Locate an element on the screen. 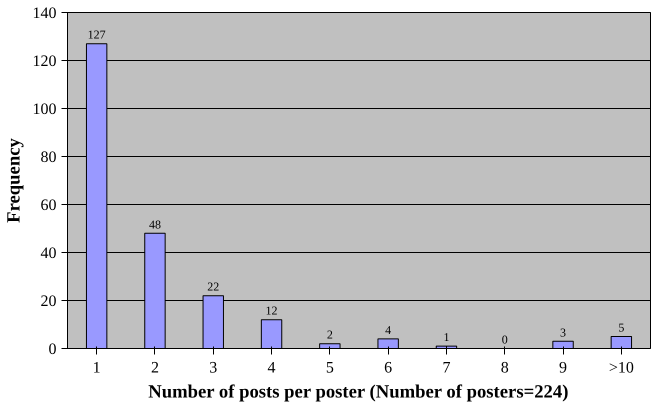 This screenshot has width=659, height=410. data-label: 127 is located at coordinates (97, 35).